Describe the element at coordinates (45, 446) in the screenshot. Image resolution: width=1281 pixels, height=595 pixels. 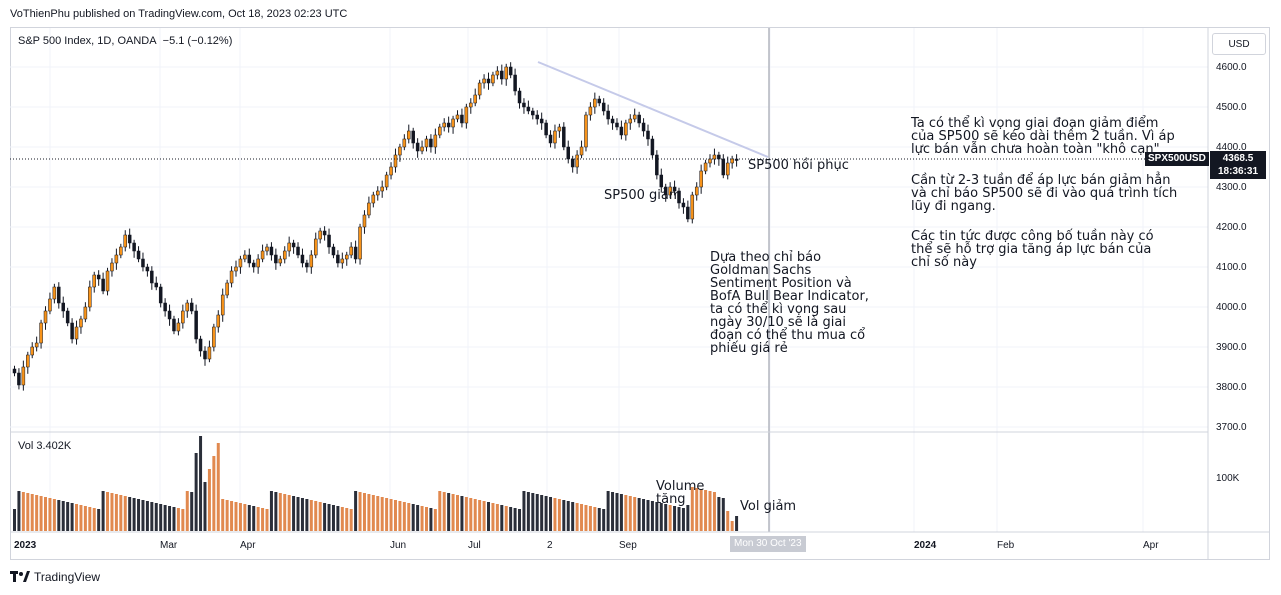
I see `volume-legend: Vol 3.402K` at that location.